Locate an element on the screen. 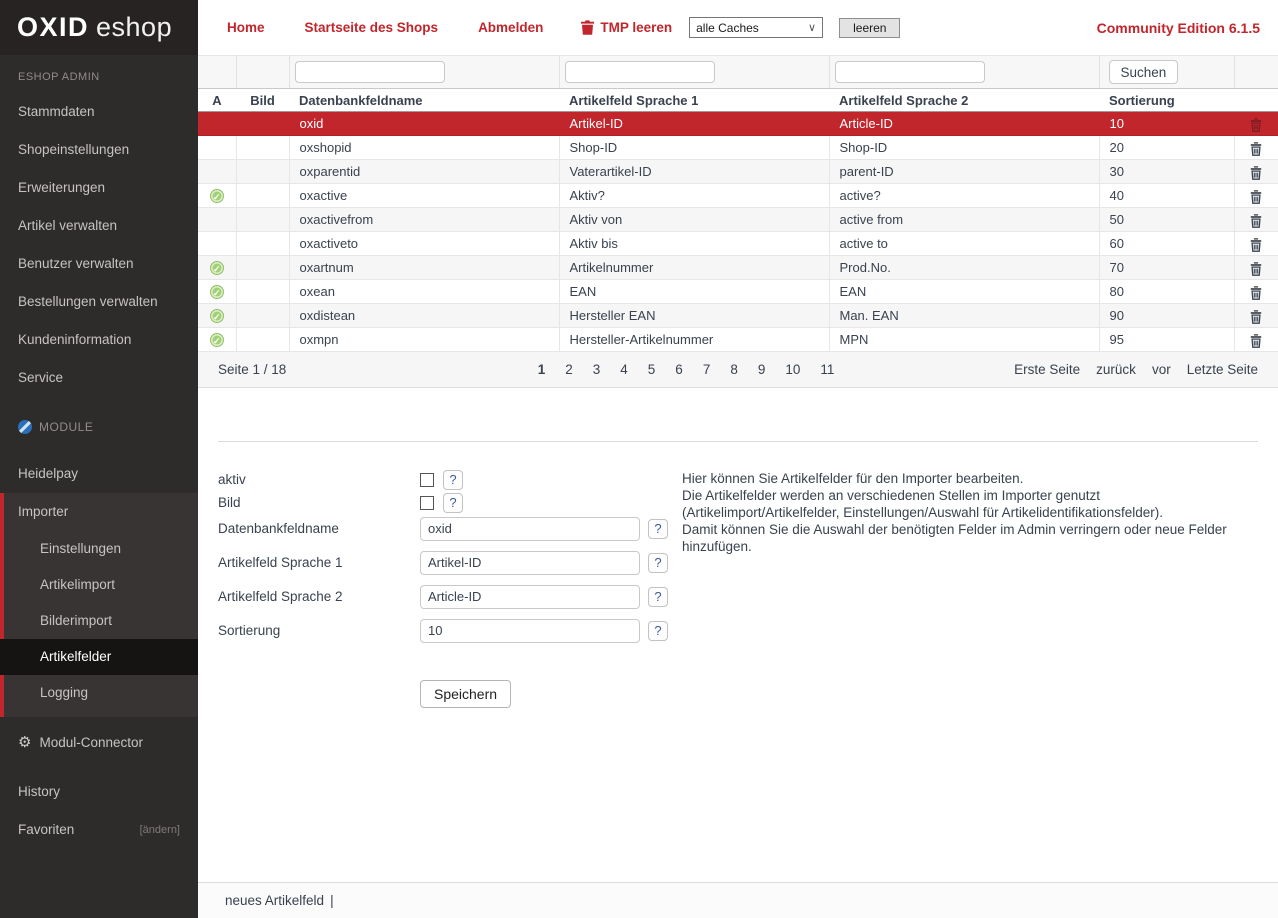 This screenshot has height=918, width=1278. page-number-7: 7 is located at coordinates (706, 369).